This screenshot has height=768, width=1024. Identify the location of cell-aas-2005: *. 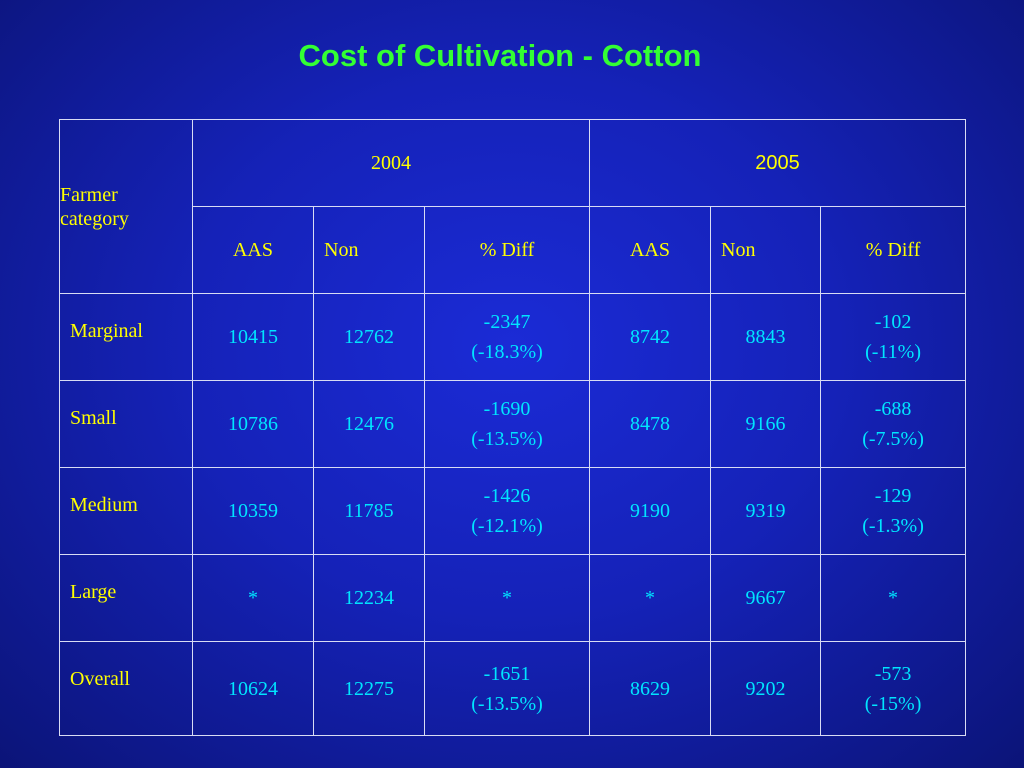
(650, 598).